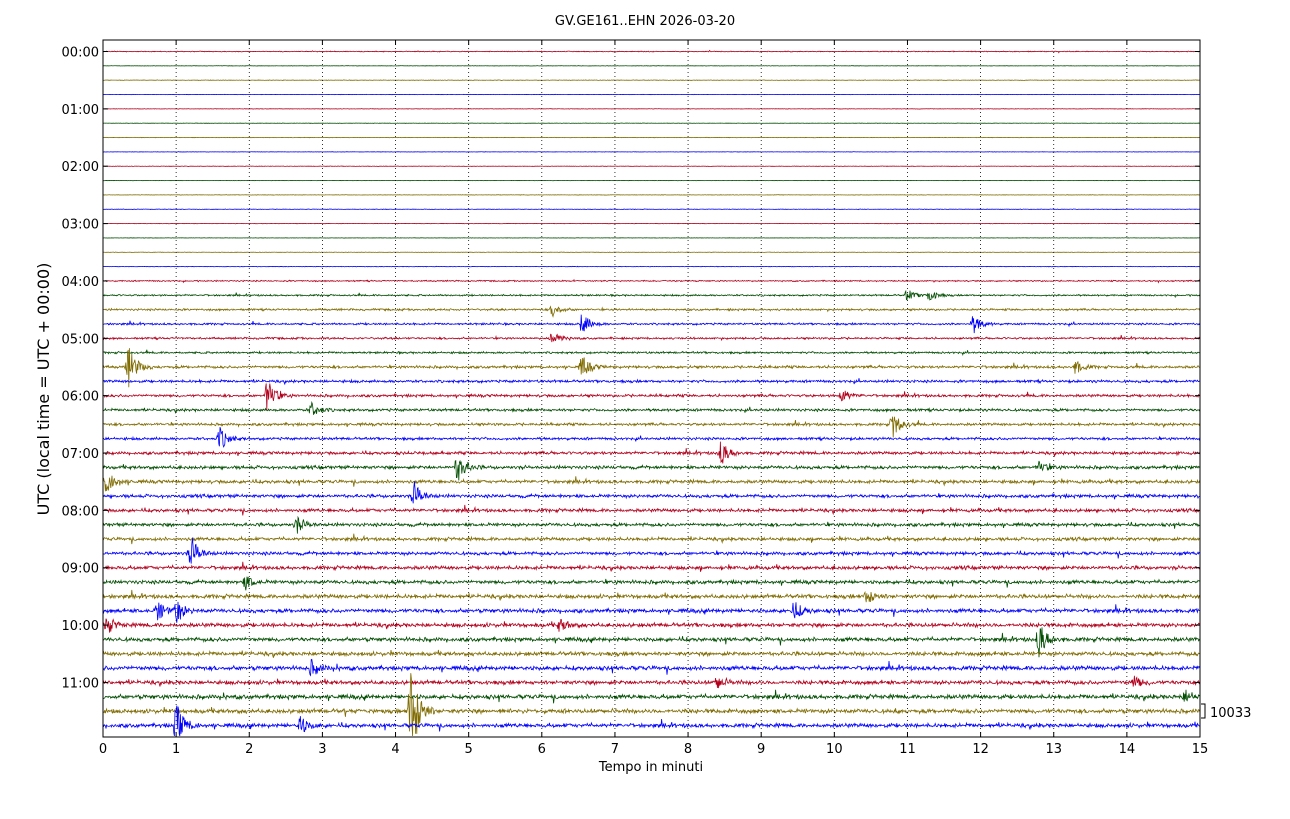 The image size is (1290, 819). What do you see at coordinates (322, 749) in the screenshot?
I see `x-tick-label: 3` at bounding box center [322, 749].